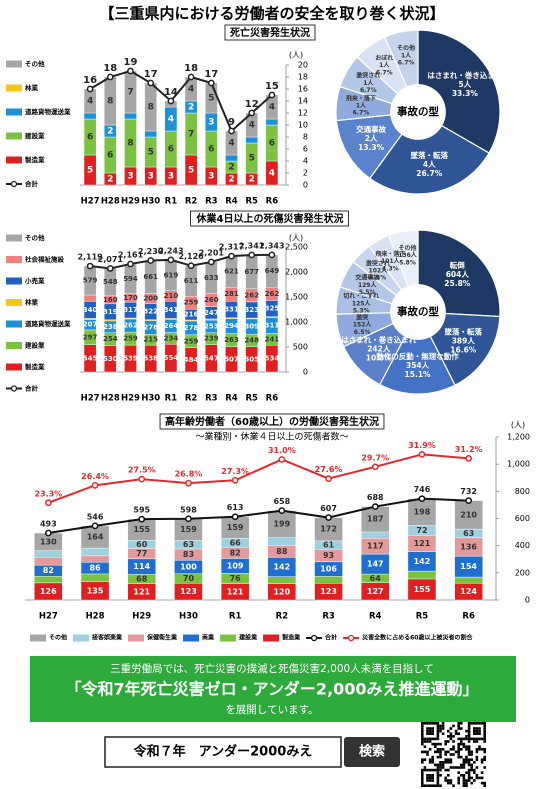 The height and width of the screenshot is (789, 545). Describe the element at coordinates (303, 65) in the screenshot. I see `y-tick-label: 20` at that location.